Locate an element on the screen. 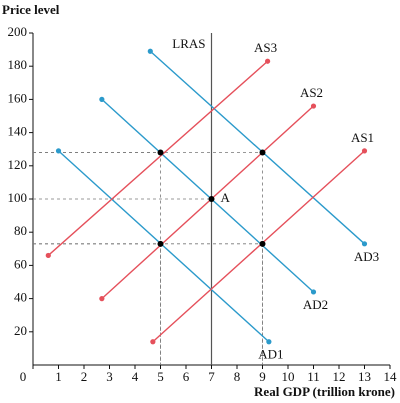 The width and height of the screenshot is (400, 403). x-tick-label: 11 is located at coordinates (313, 376).